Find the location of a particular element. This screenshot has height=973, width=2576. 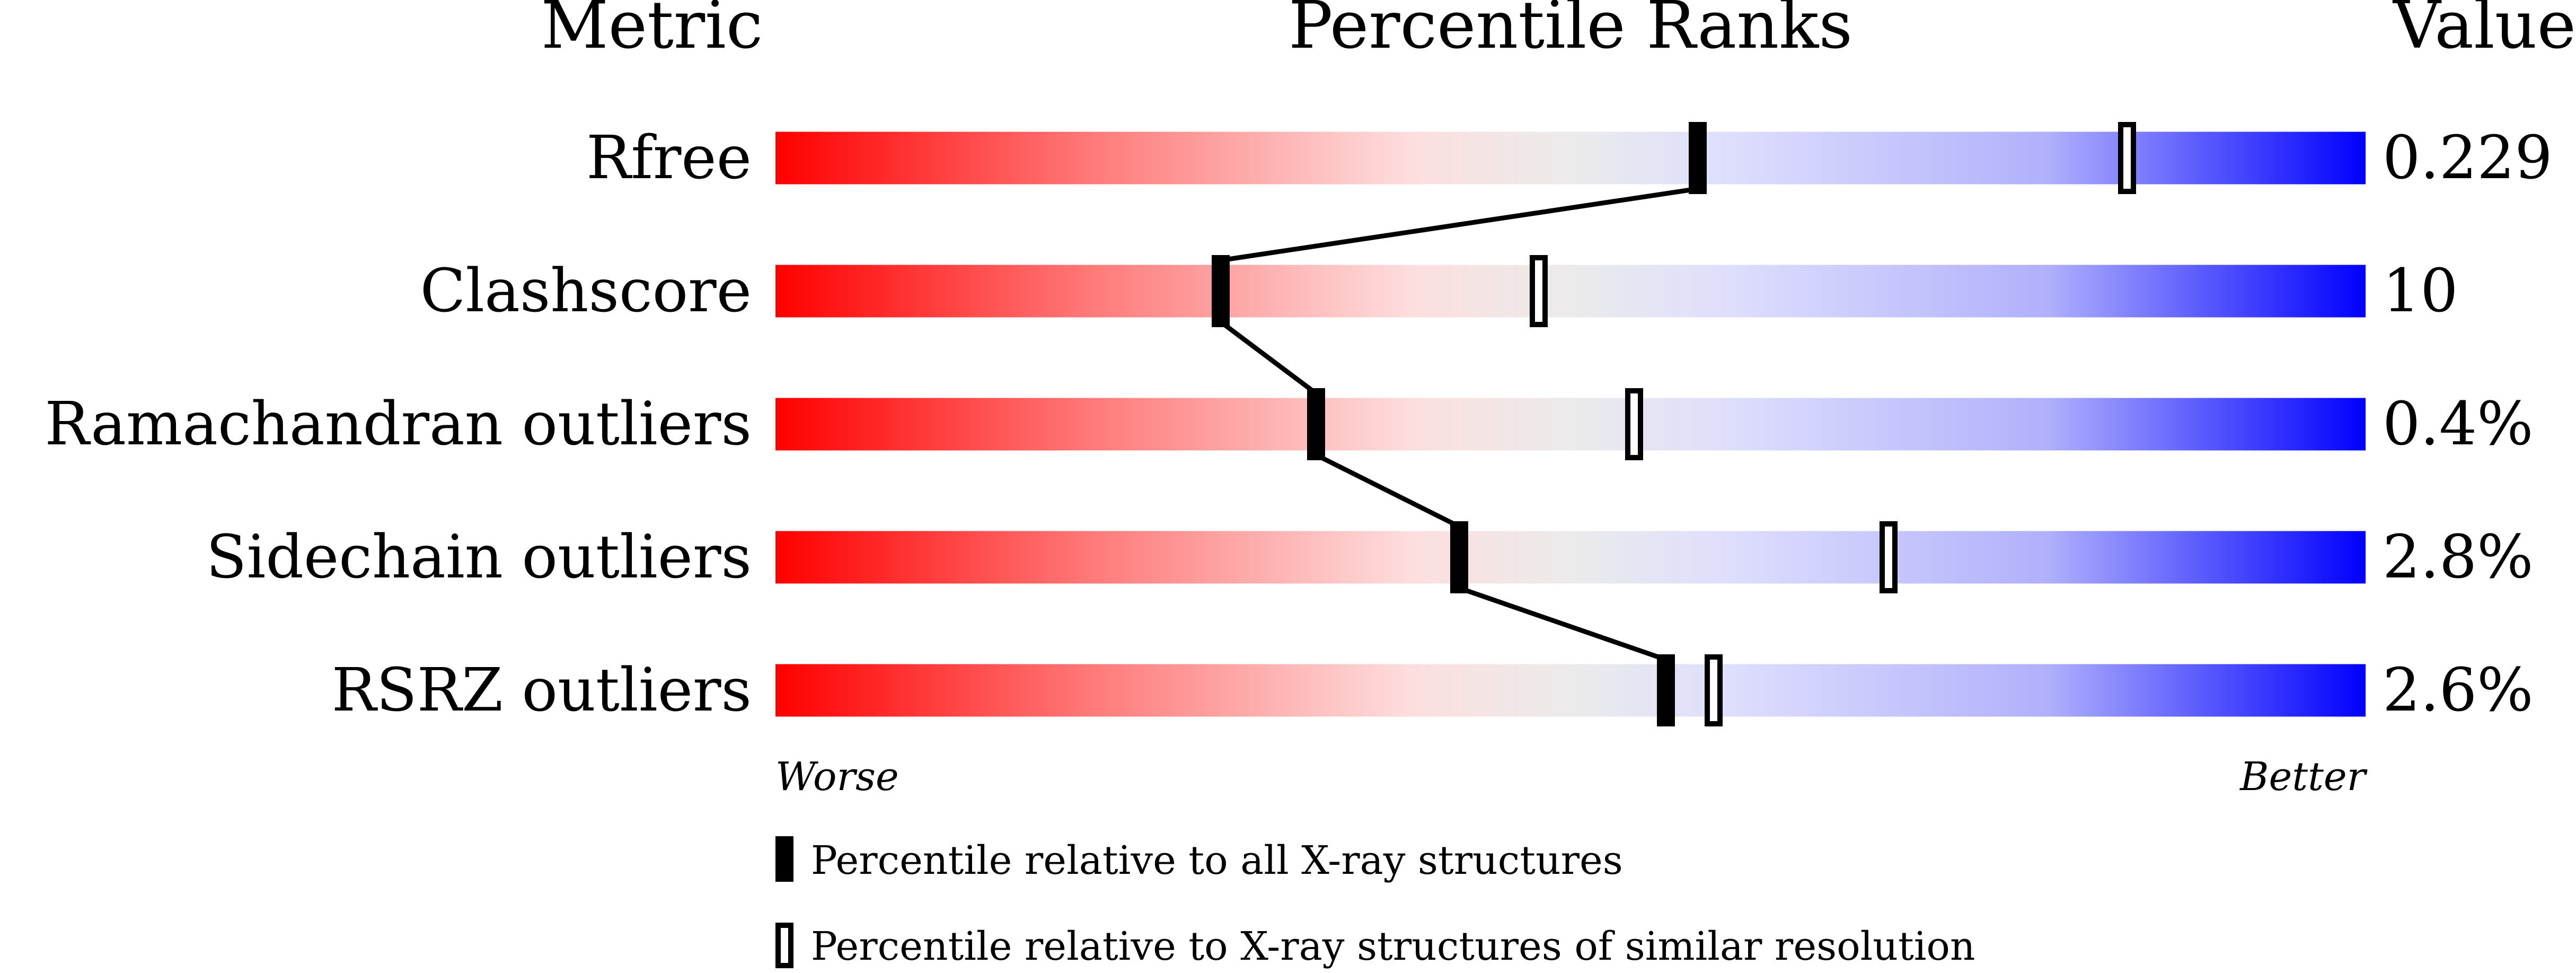

value-header: Value is located at coordinates (2484, 32).